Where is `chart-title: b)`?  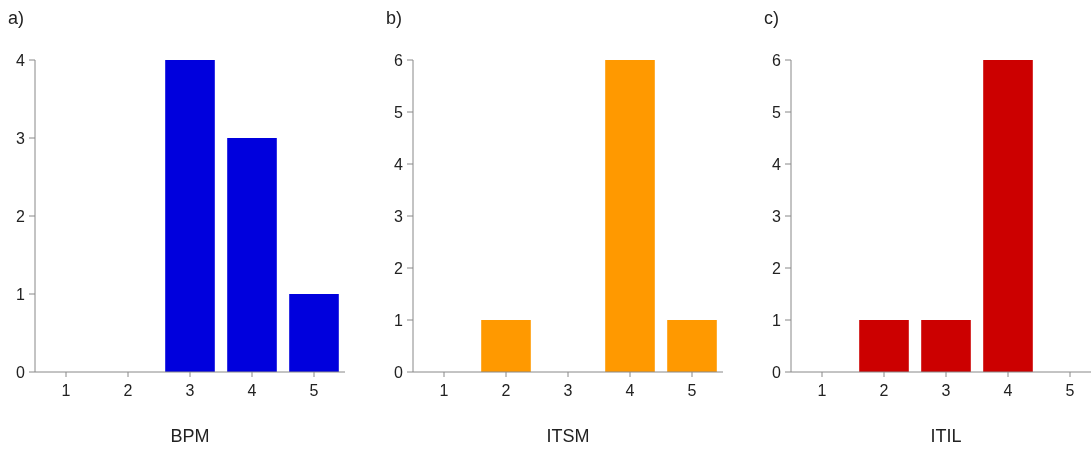
chart-title: b) is located at coordinates (394, 18).